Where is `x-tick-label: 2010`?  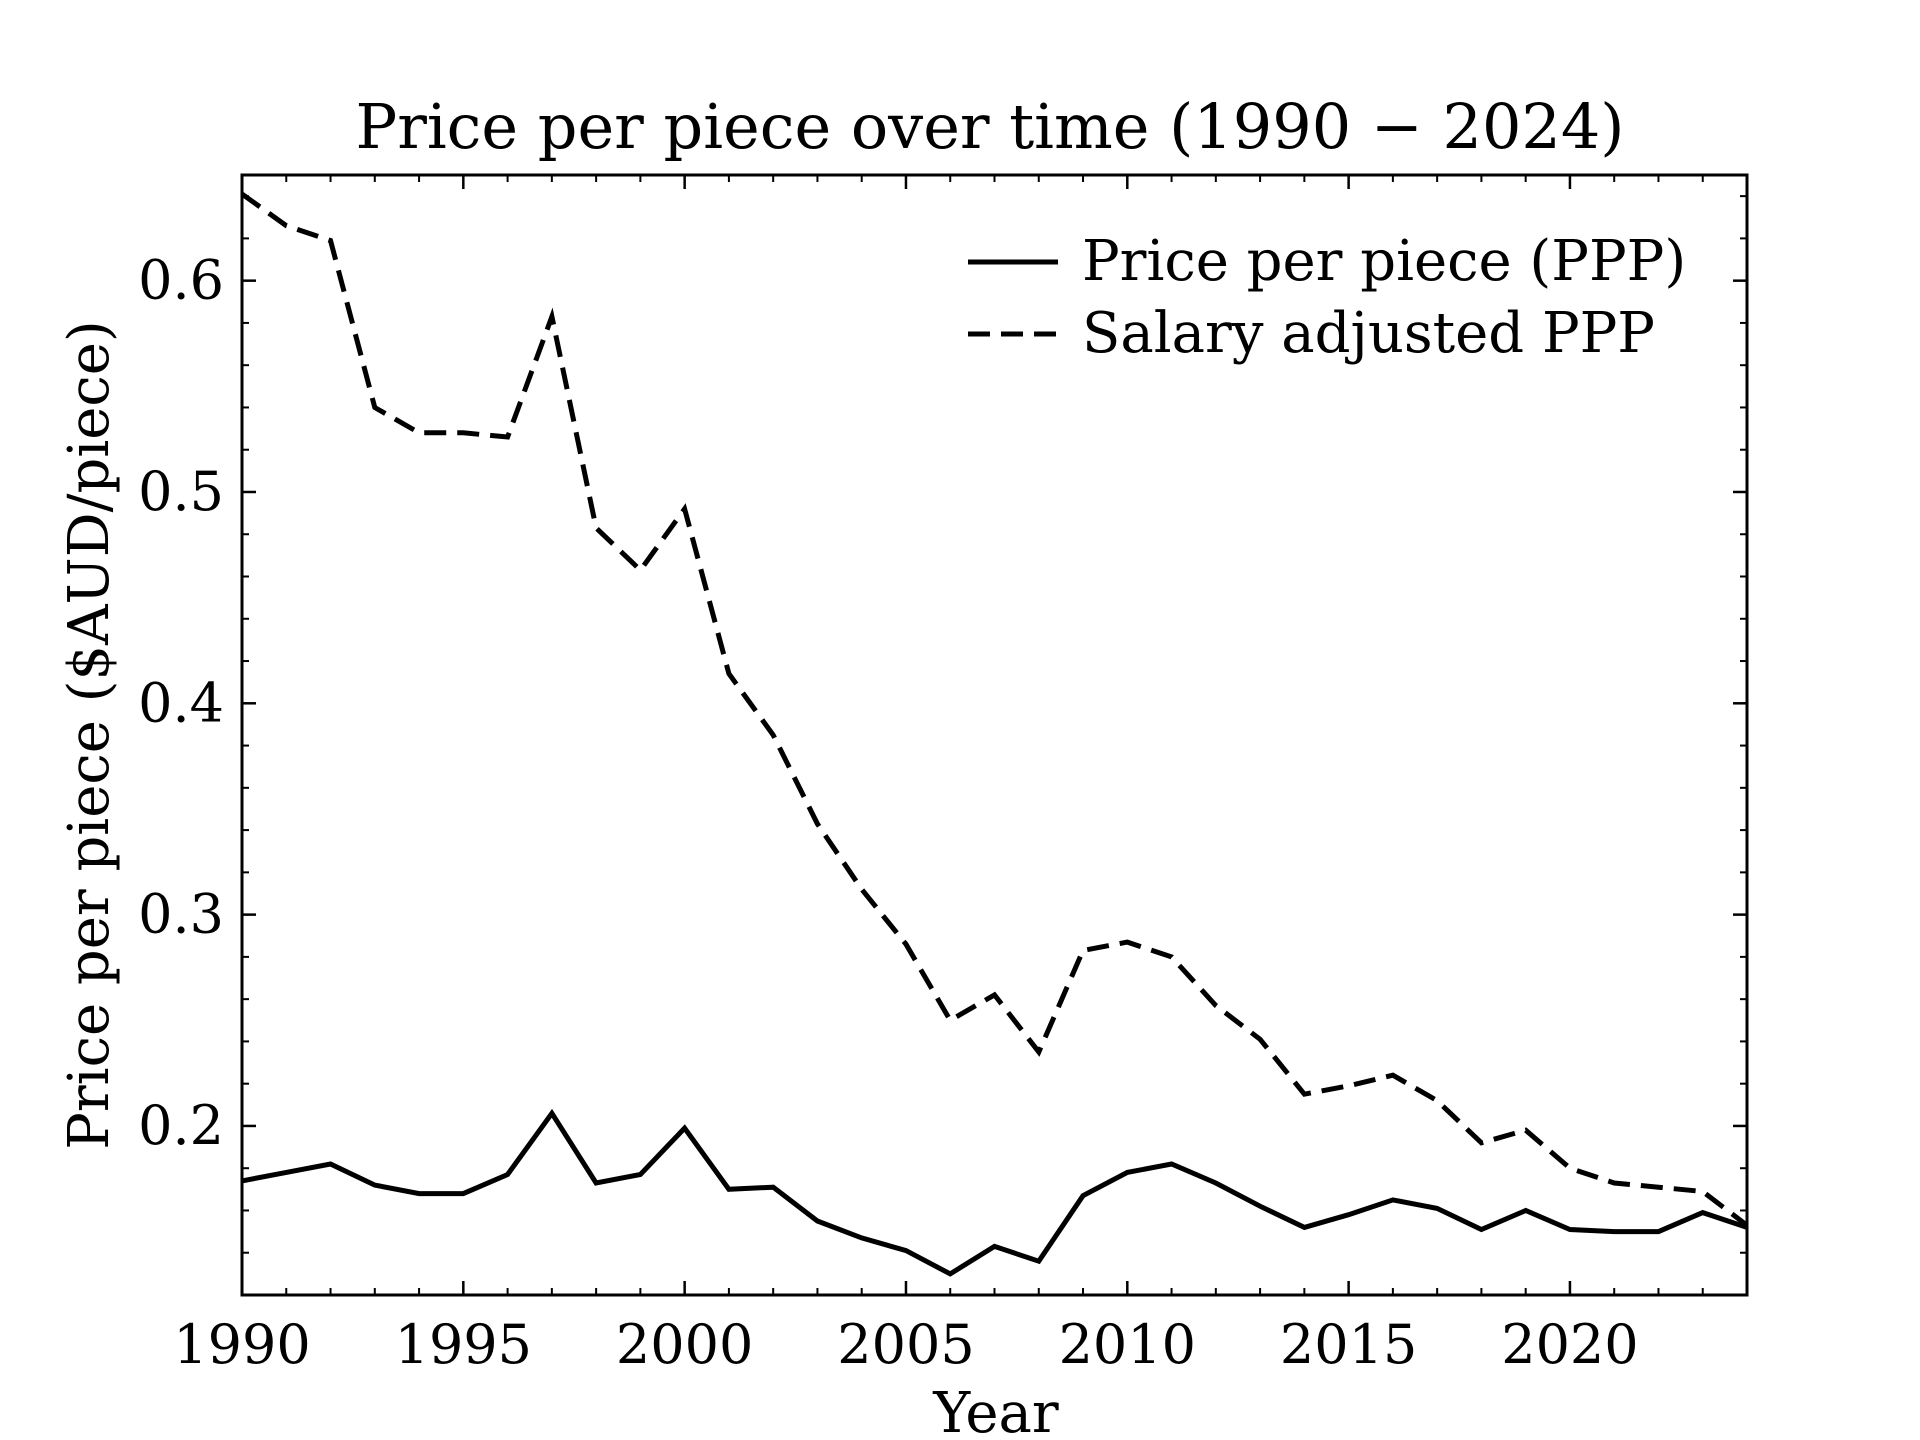 x-tick-label: 2010 is located at coordinates (1127, 1344).